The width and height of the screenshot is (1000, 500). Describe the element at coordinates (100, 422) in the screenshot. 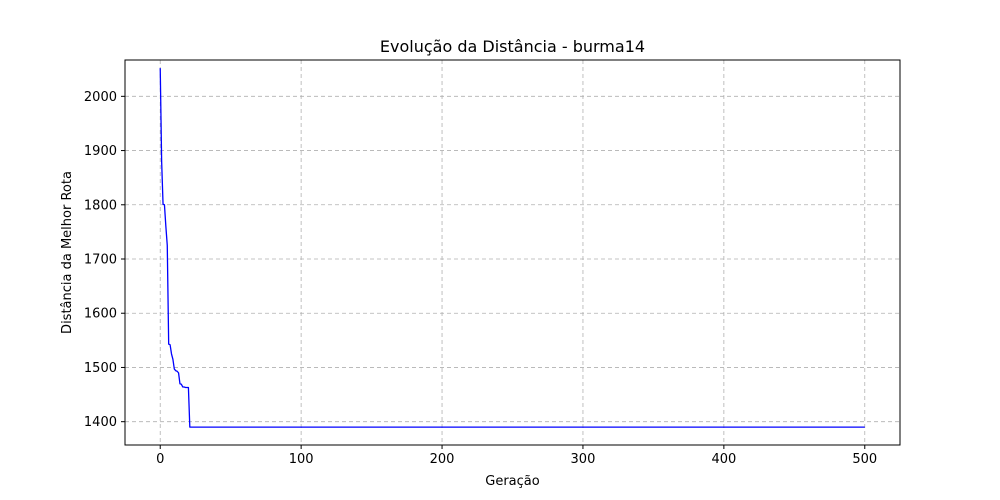

I see `y-tick-label: 1400` at that location.